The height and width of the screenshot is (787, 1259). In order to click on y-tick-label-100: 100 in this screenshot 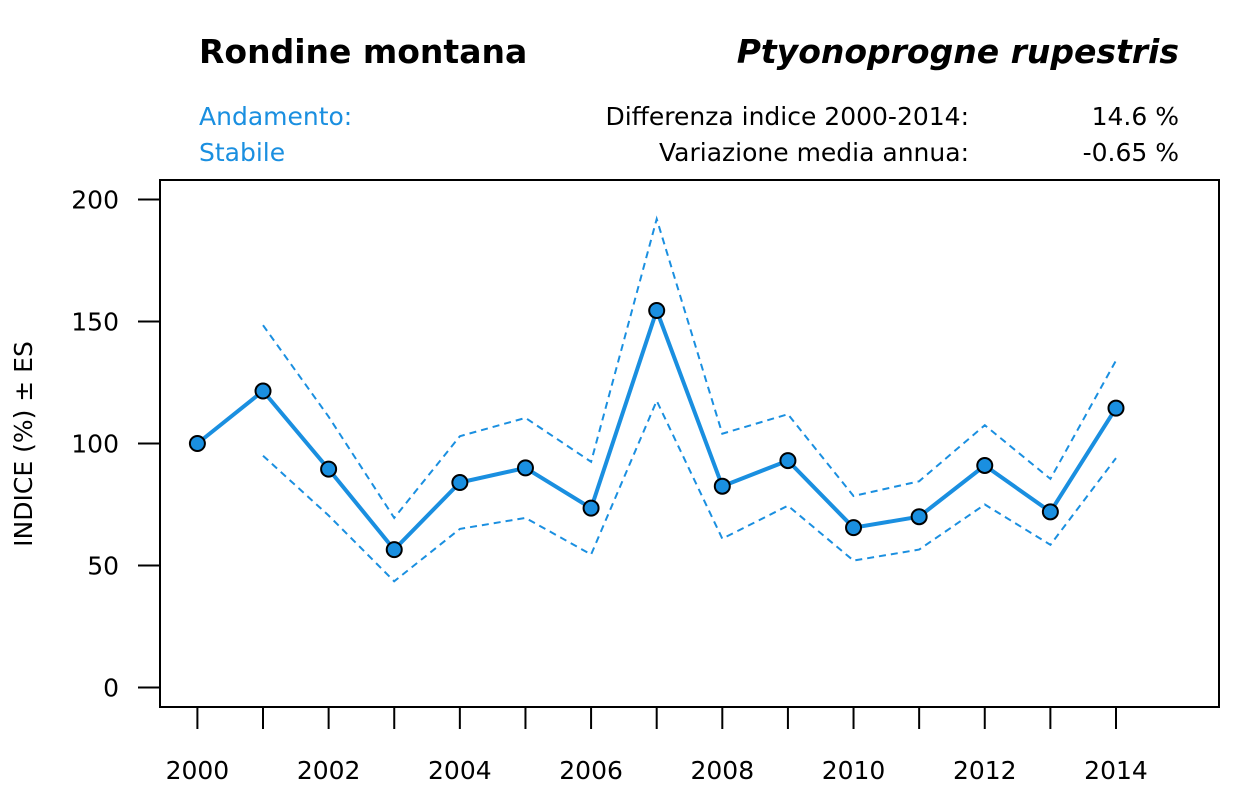, I will do `click(95, 444)`.